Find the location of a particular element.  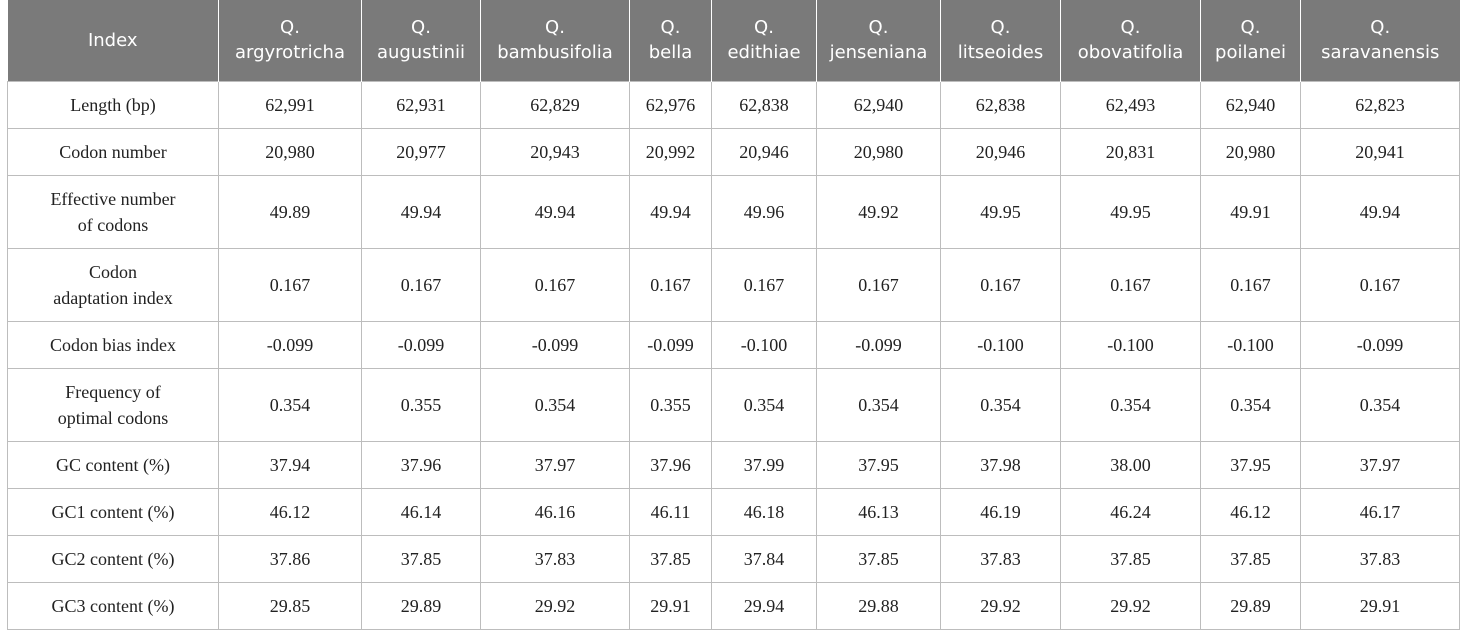

table-cell: 20,831 is located at coordinates (1130, 151).